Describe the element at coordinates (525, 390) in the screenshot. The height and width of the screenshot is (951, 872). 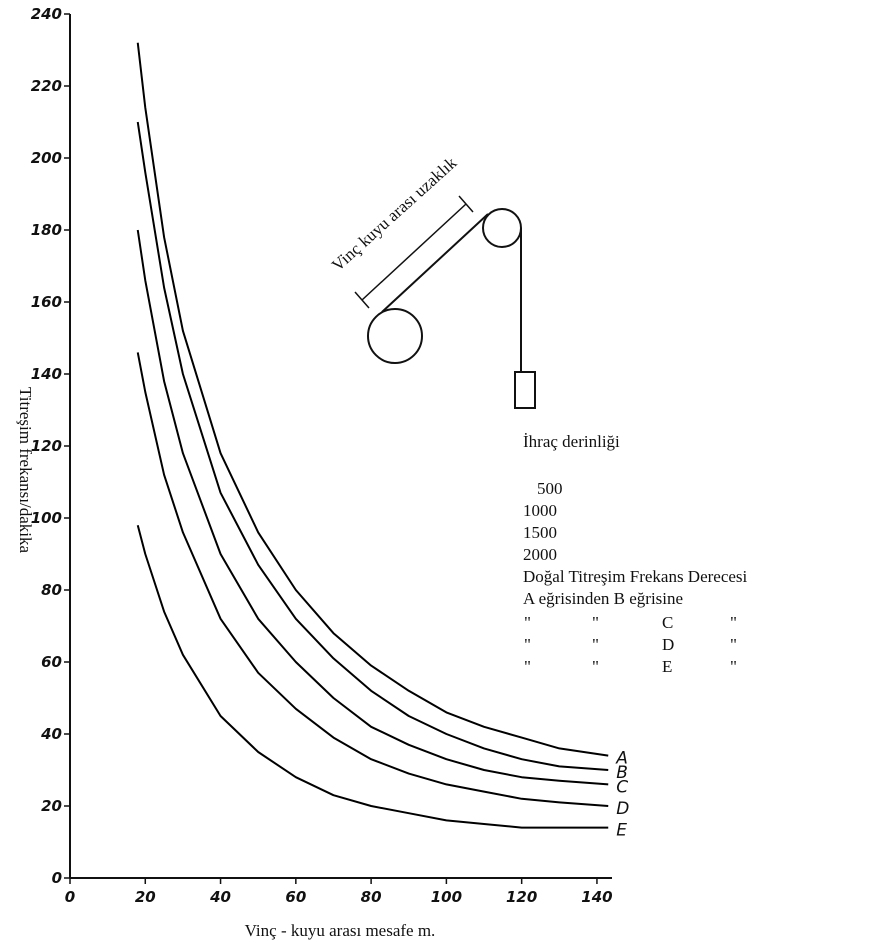
I see `load` at that location.